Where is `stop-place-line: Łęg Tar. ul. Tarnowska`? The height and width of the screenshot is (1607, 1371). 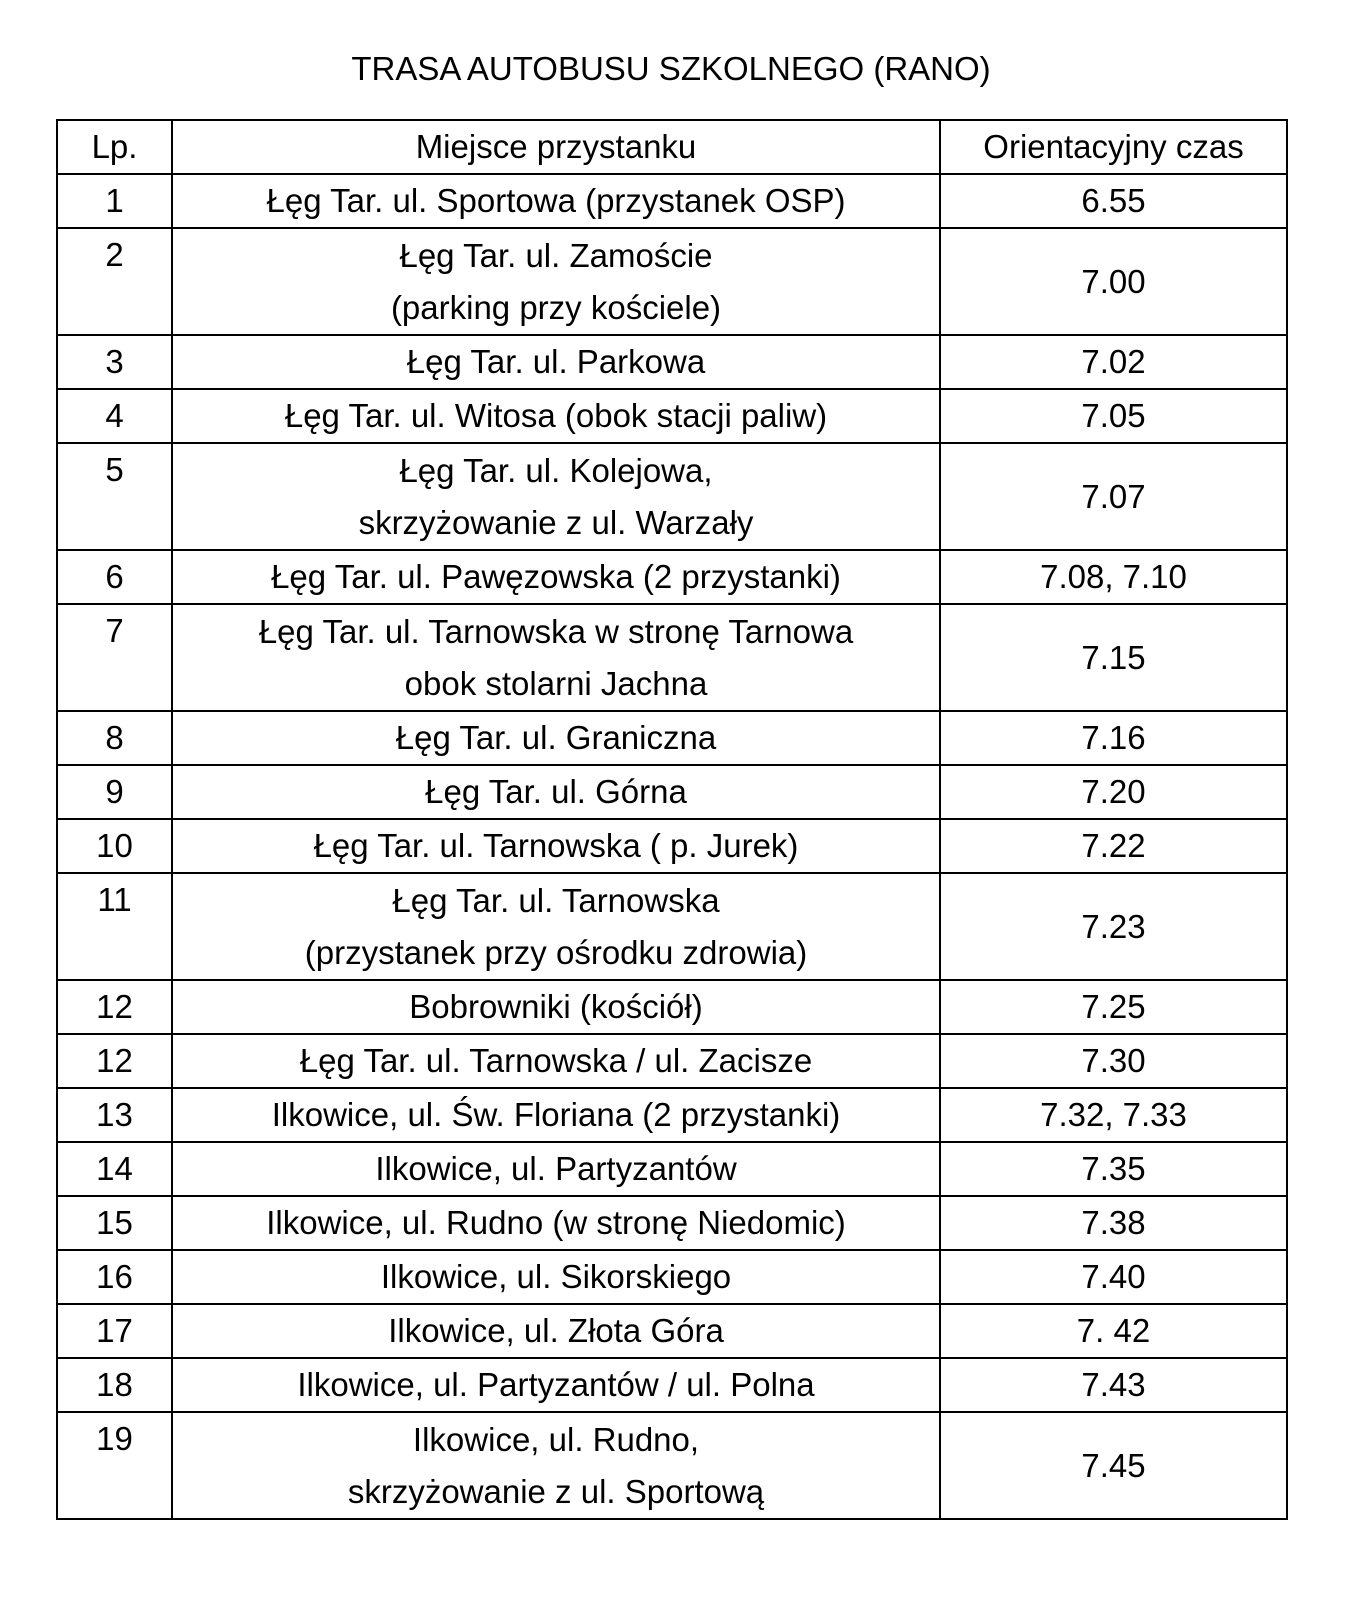 stop-place-line: Łęg Tar. ul. Tarnowska is located at coordinates (556, 900).